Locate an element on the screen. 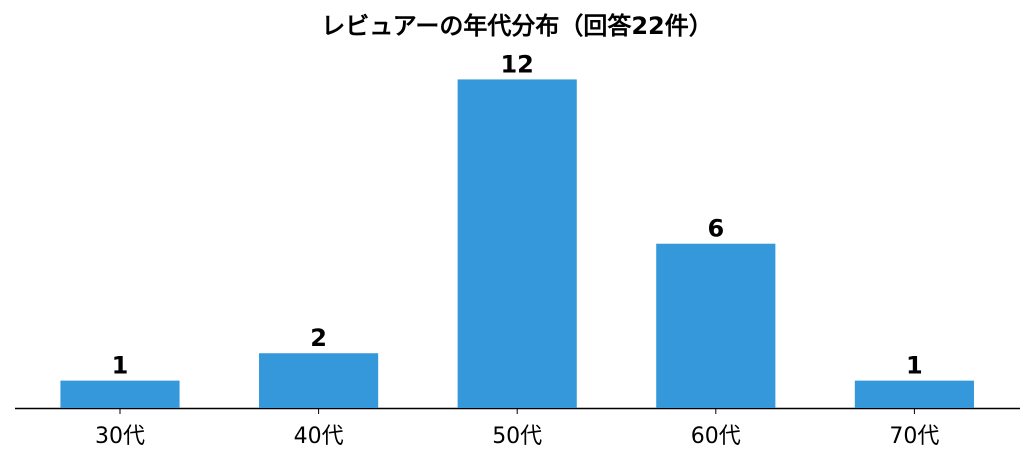 The image size is (1035, 465). x-tick-label: 60代 is located at coordinates (716, 436).